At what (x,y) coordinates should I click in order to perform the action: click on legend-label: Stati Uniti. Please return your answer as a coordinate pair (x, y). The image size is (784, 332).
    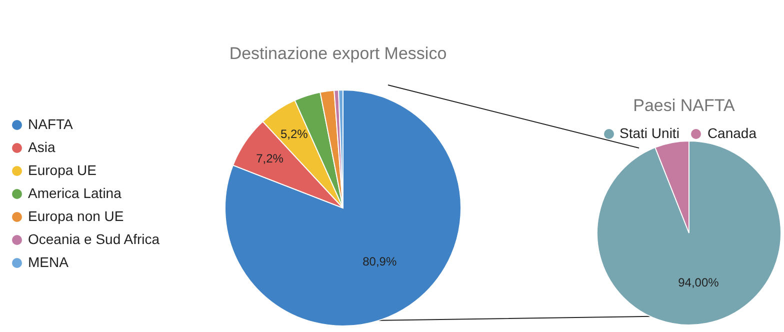
    Looking at the image, I should click on (650, 133).